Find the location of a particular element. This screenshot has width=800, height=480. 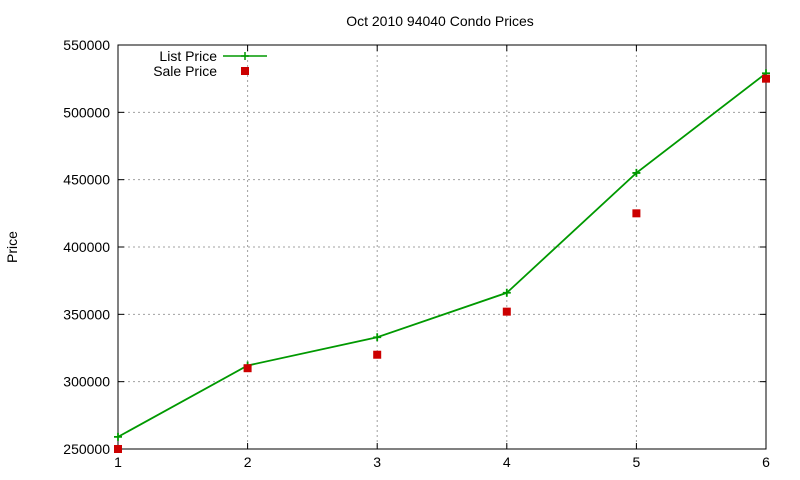

x-tick-label: 3 is located at coordinates (377, 462).